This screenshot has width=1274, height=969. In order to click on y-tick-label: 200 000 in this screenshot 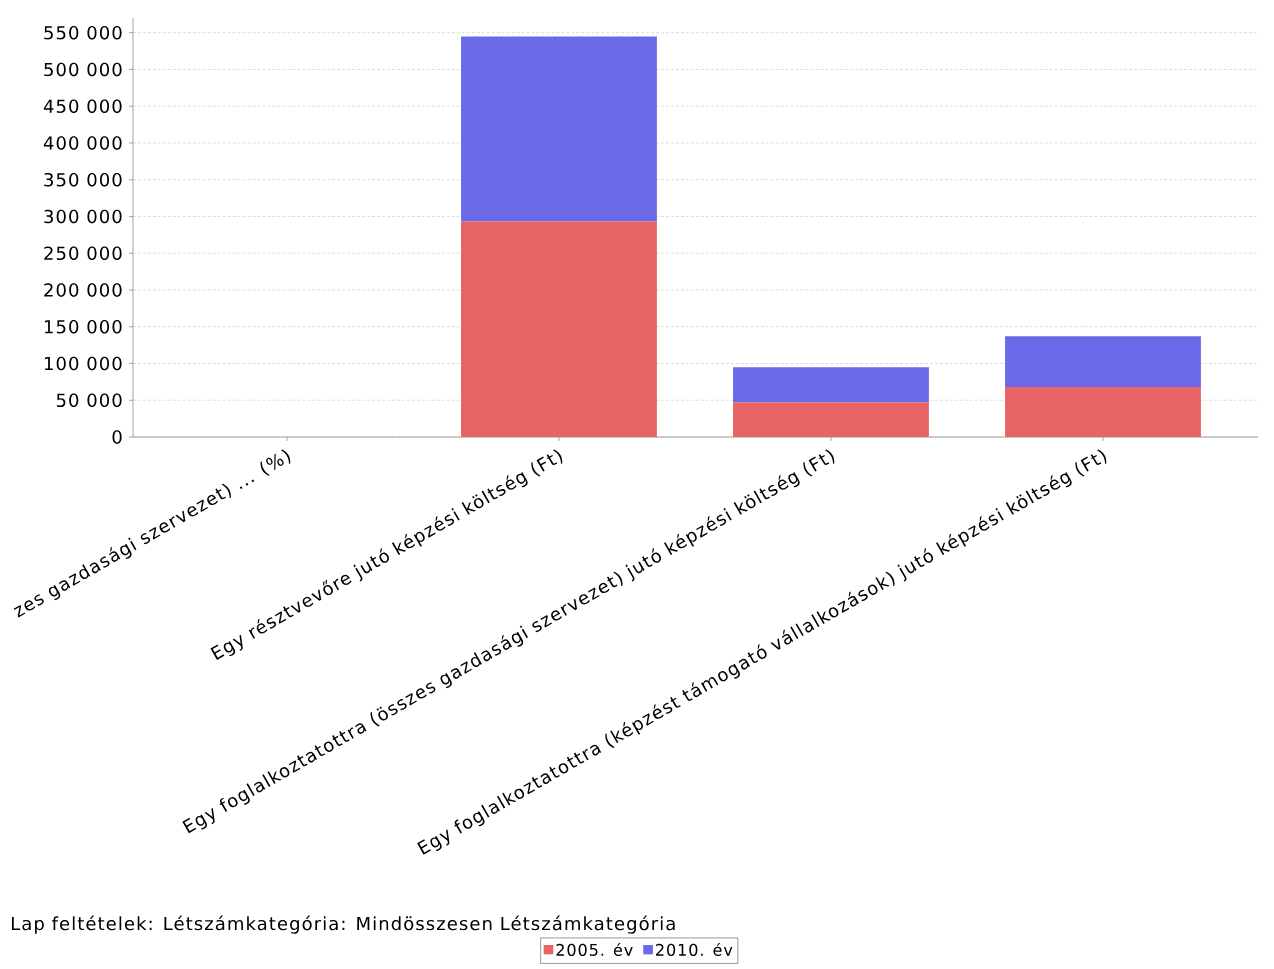, I will do `click(83, 290)`.